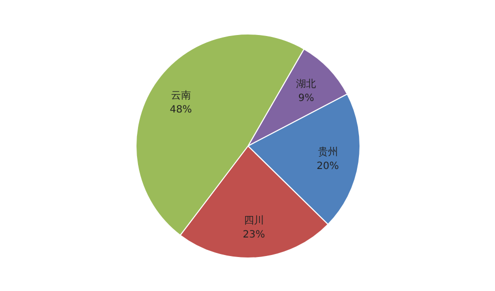 Image resolution: width=495 pixels, height=291 pixels. I want to click on slice-label: 四川, so click(254, 220).